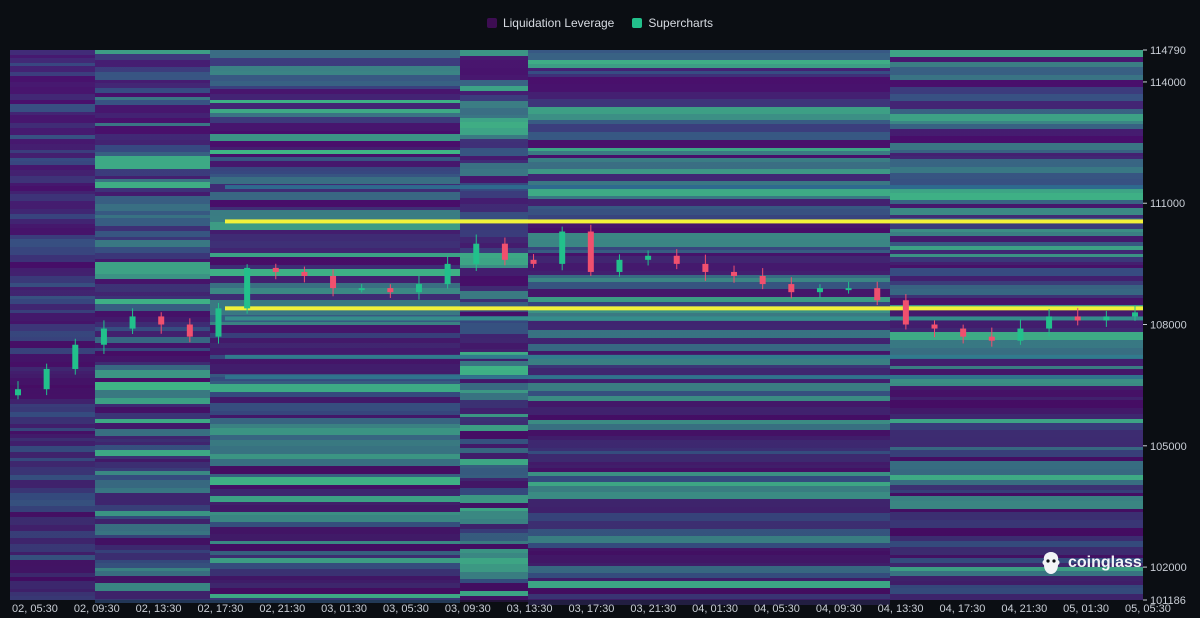 The image size is (1200, 618). I want to click on coinglass-icon, so click(1051, 563).